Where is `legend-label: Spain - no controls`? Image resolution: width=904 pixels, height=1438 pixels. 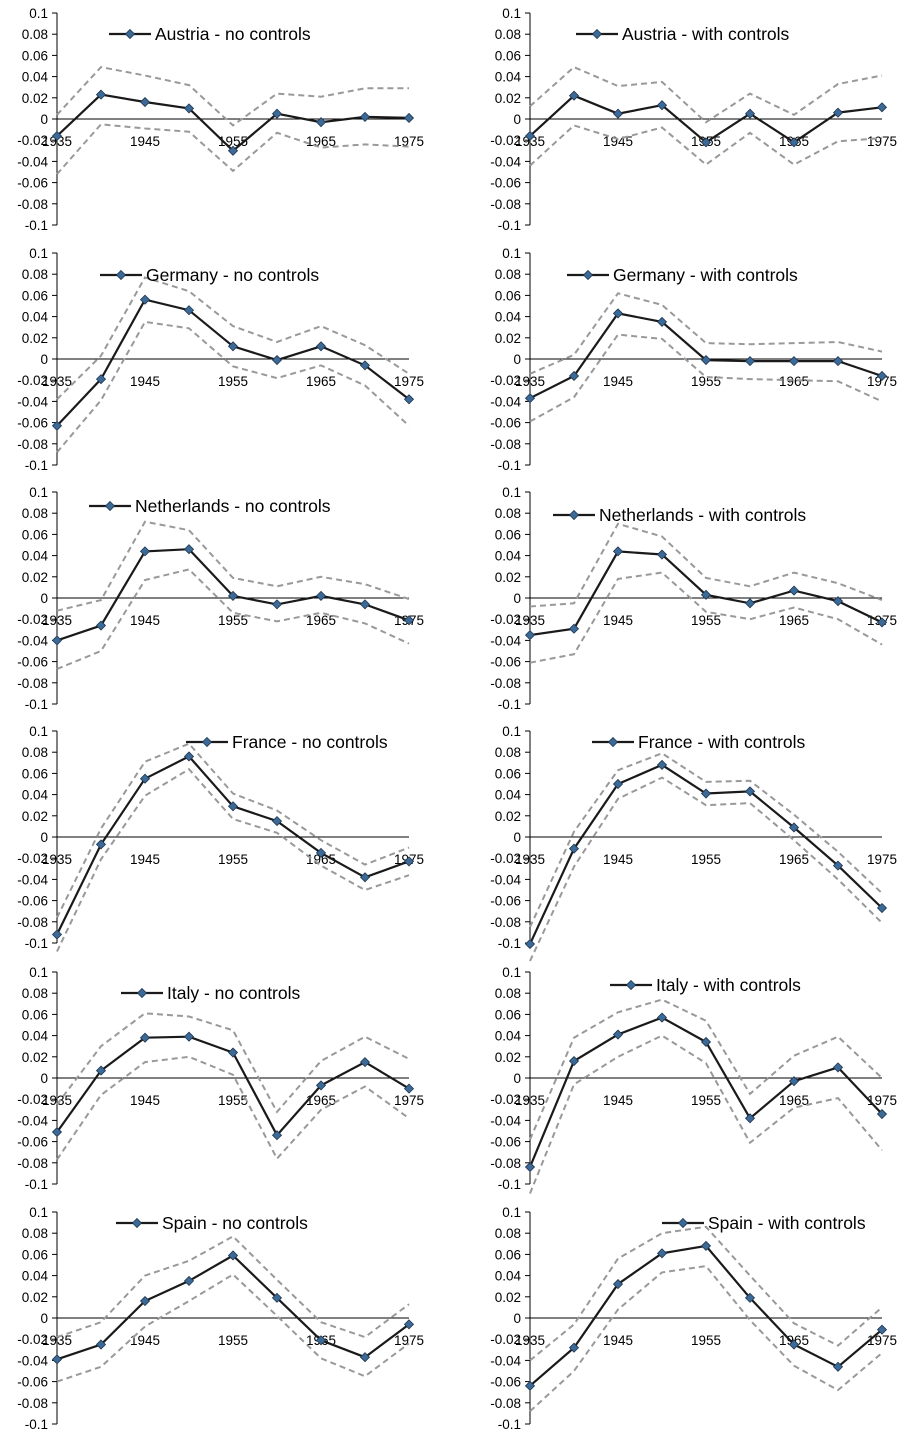 legend-label: Spain - no controls is located at coordinates (235, 1223).